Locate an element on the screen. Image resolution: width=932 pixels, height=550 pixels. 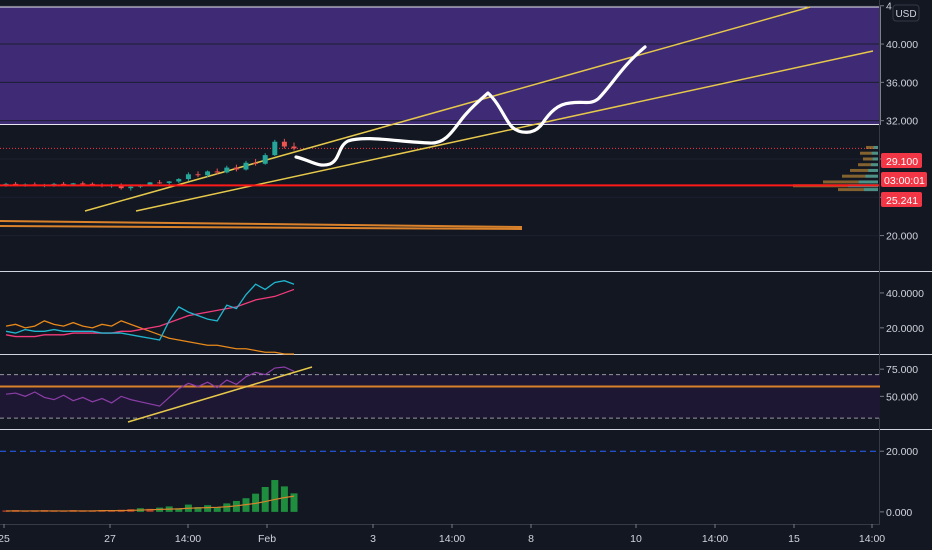
indicator-2-line is located at coordinates (150, 386).